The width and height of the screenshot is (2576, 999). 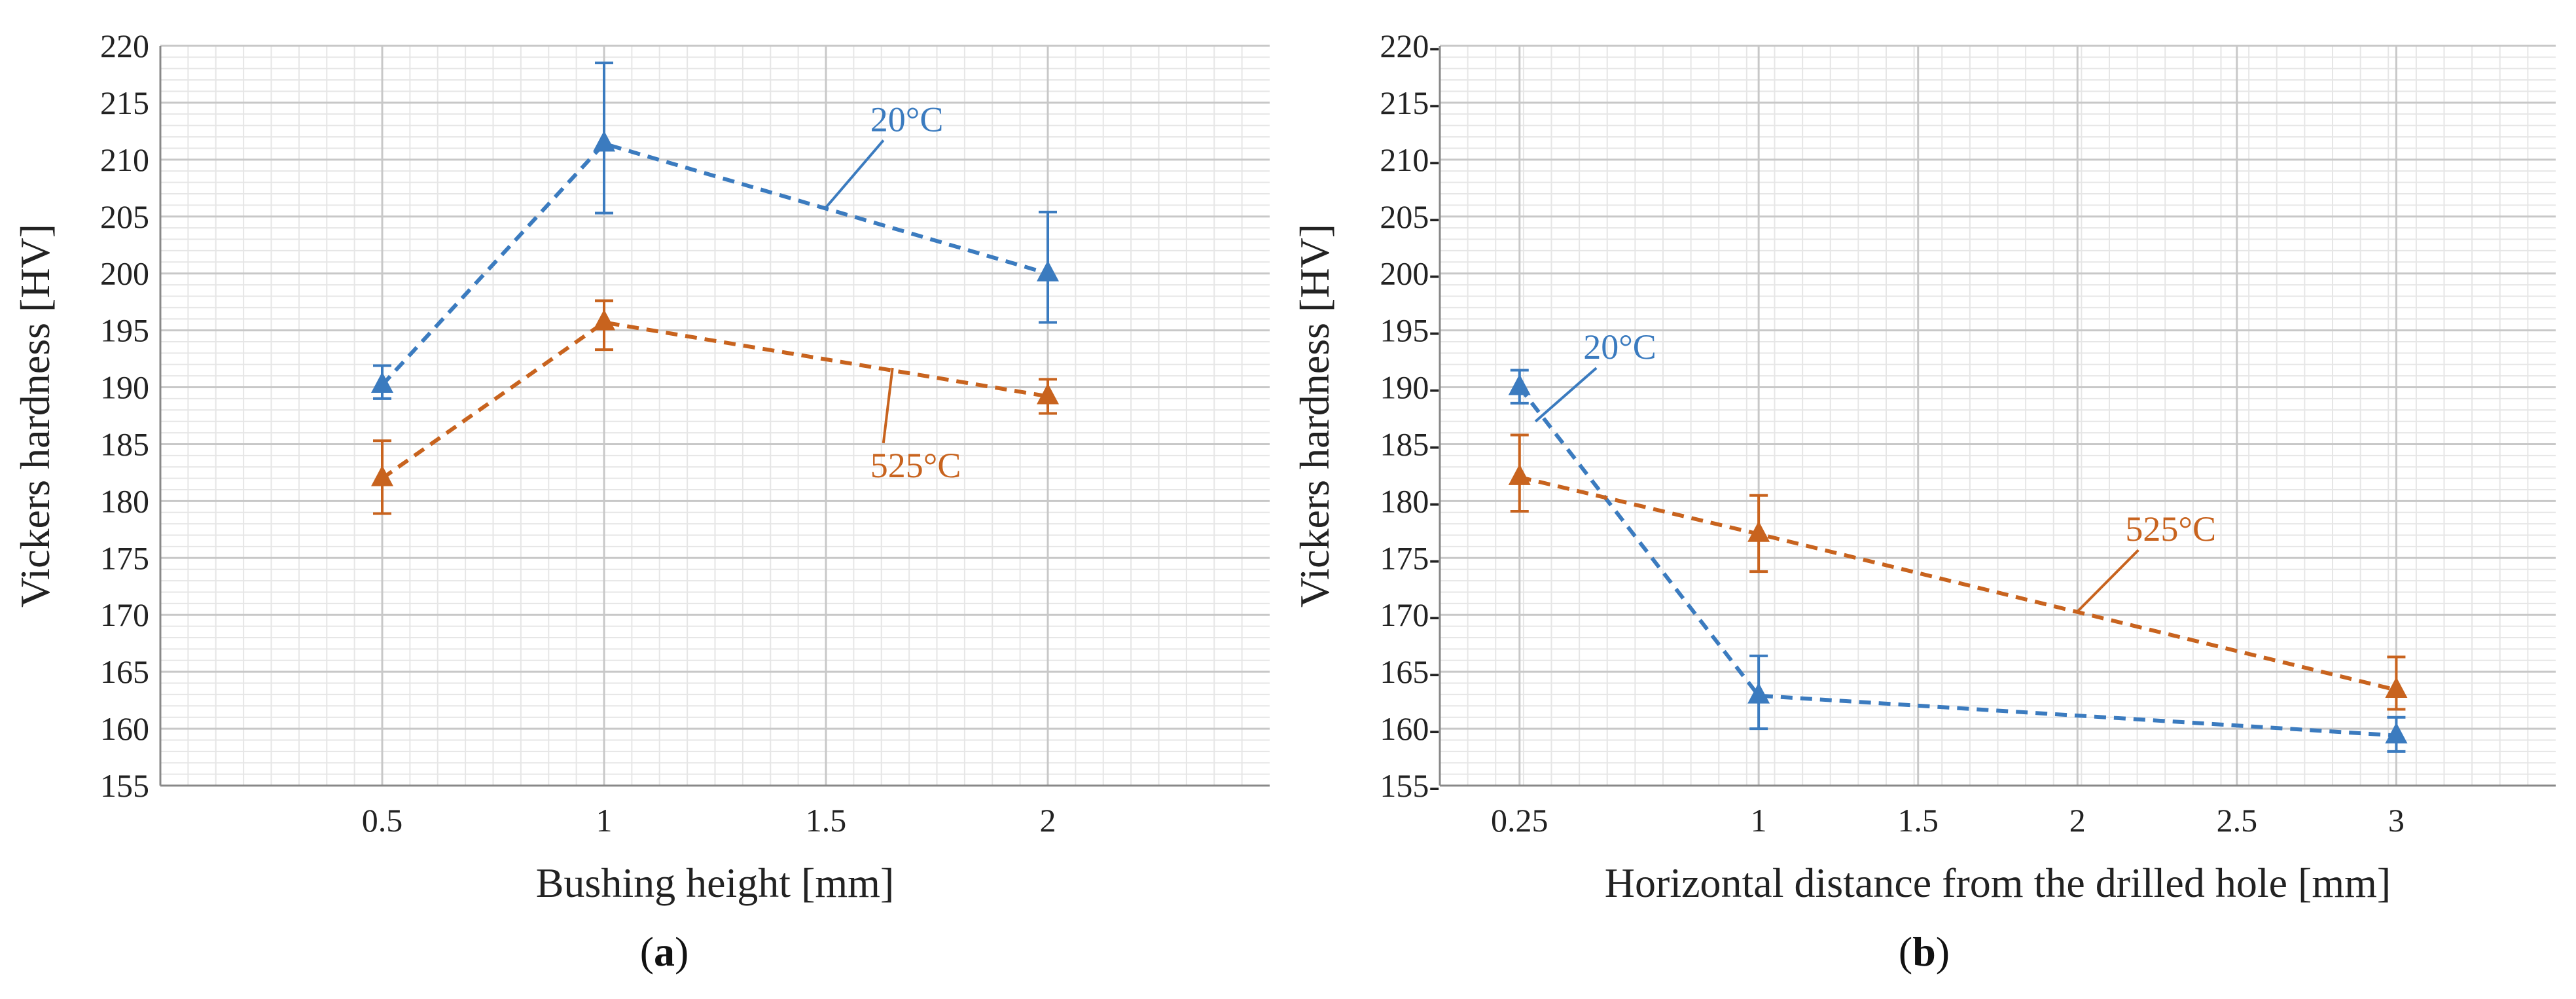 I want to click on y-tick-label: 205-, so click(x=1410, y=217).